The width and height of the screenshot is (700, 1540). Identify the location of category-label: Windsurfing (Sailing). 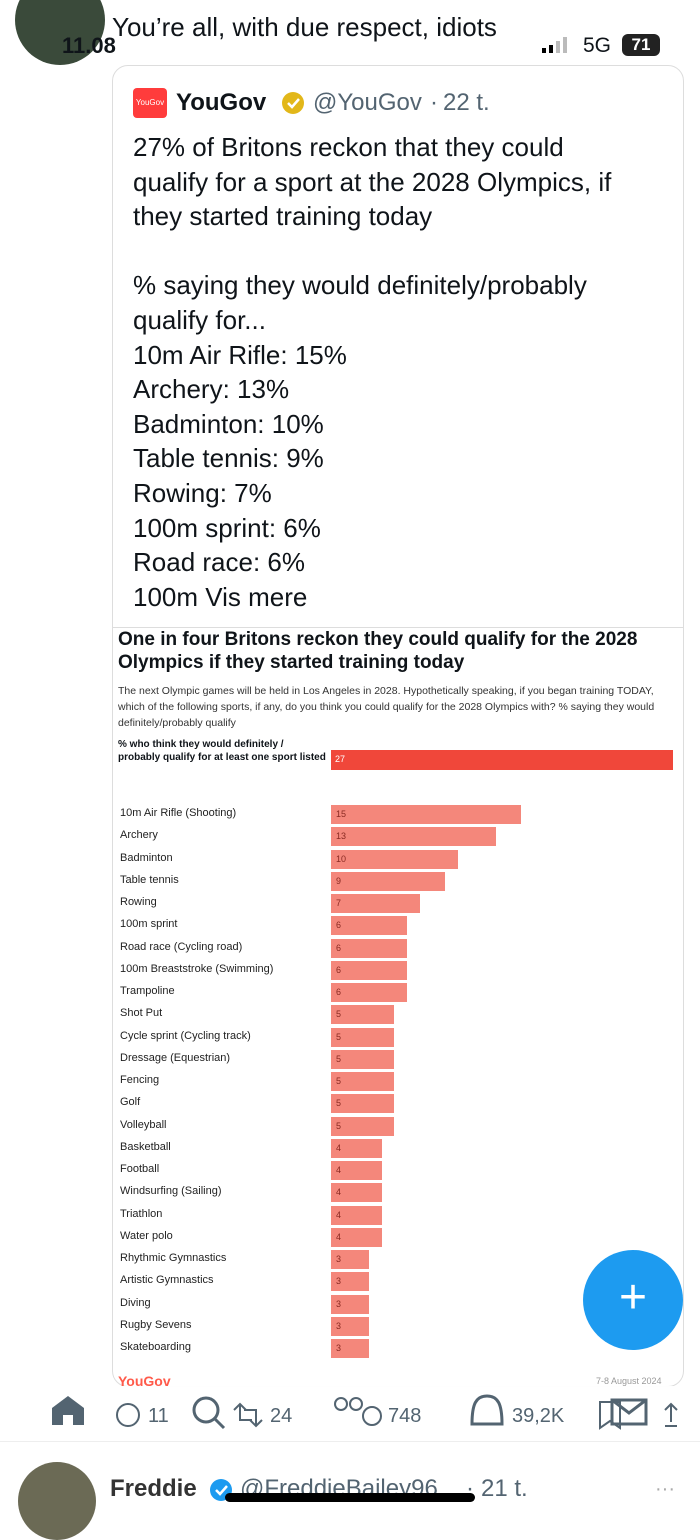
(171, 1191).